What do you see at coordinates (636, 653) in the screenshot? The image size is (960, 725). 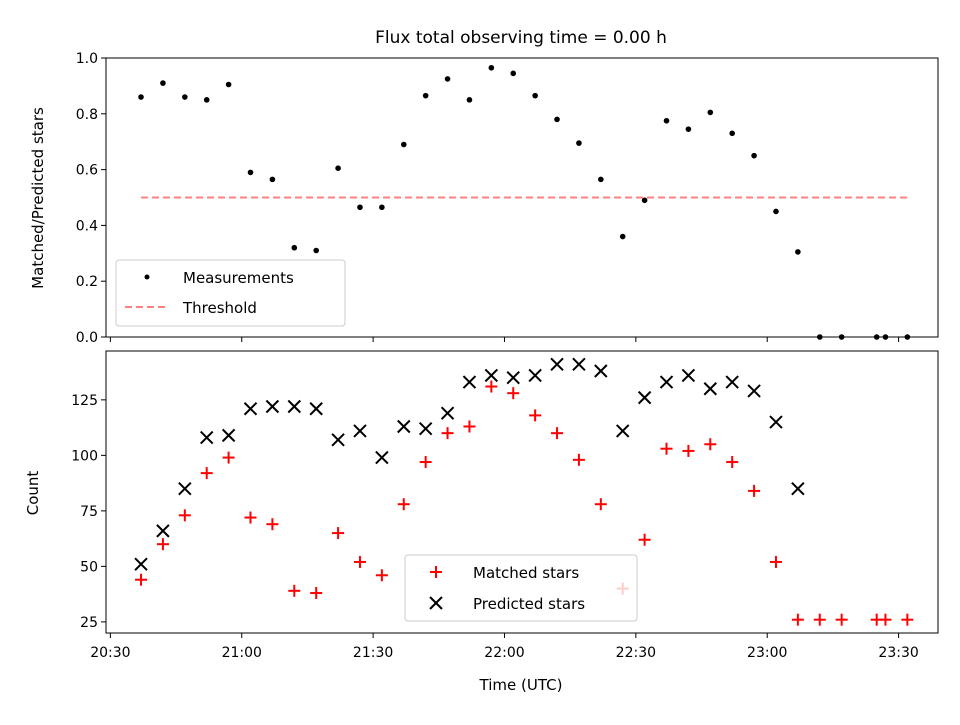 I see `bottom-xtick-label: 22:30` at bounding box center [636, 653].